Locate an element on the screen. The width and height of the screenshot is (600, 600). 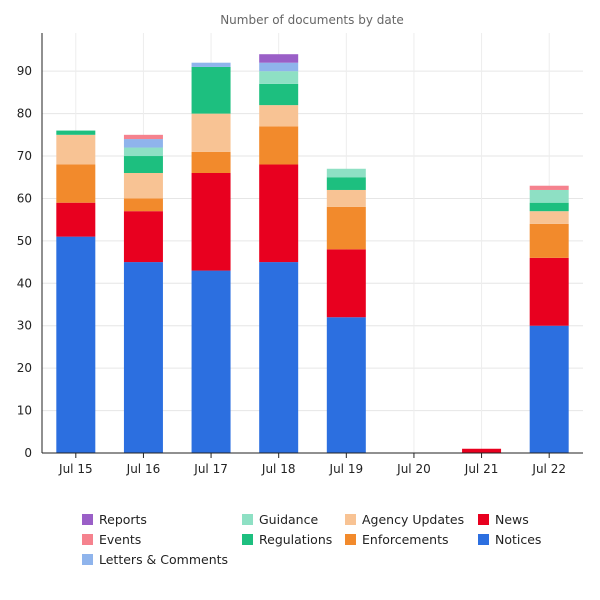
legend-label: Agency Updates is located at coordinates (413, 519).